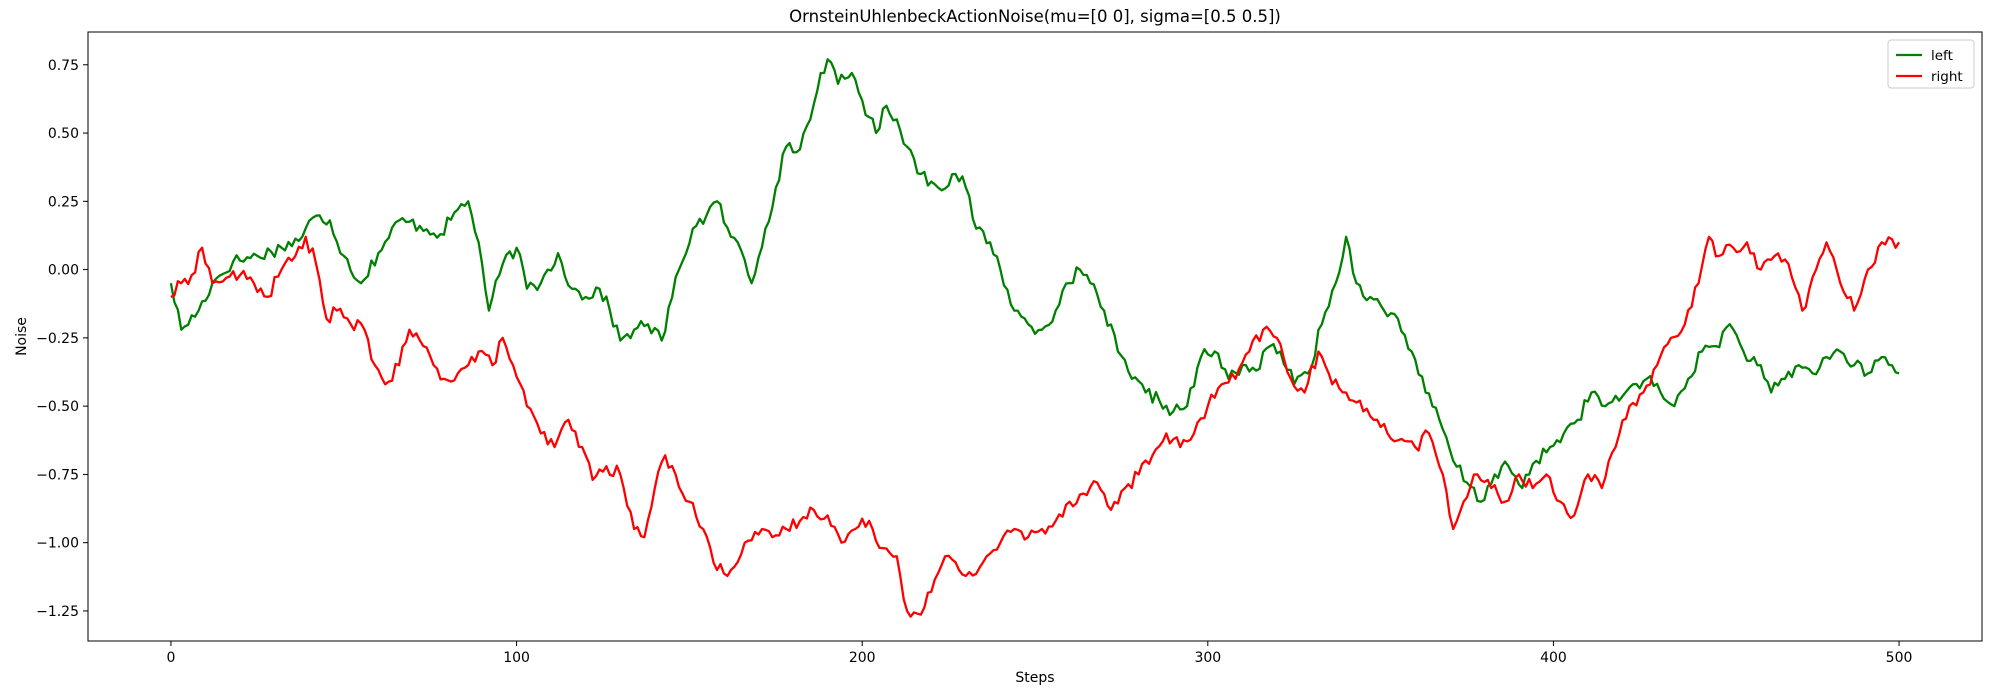  What do you see at coordinates (1942, 56) in the screenshot?
I see `legend-label-left: left` at bounding box center [1942, 56].